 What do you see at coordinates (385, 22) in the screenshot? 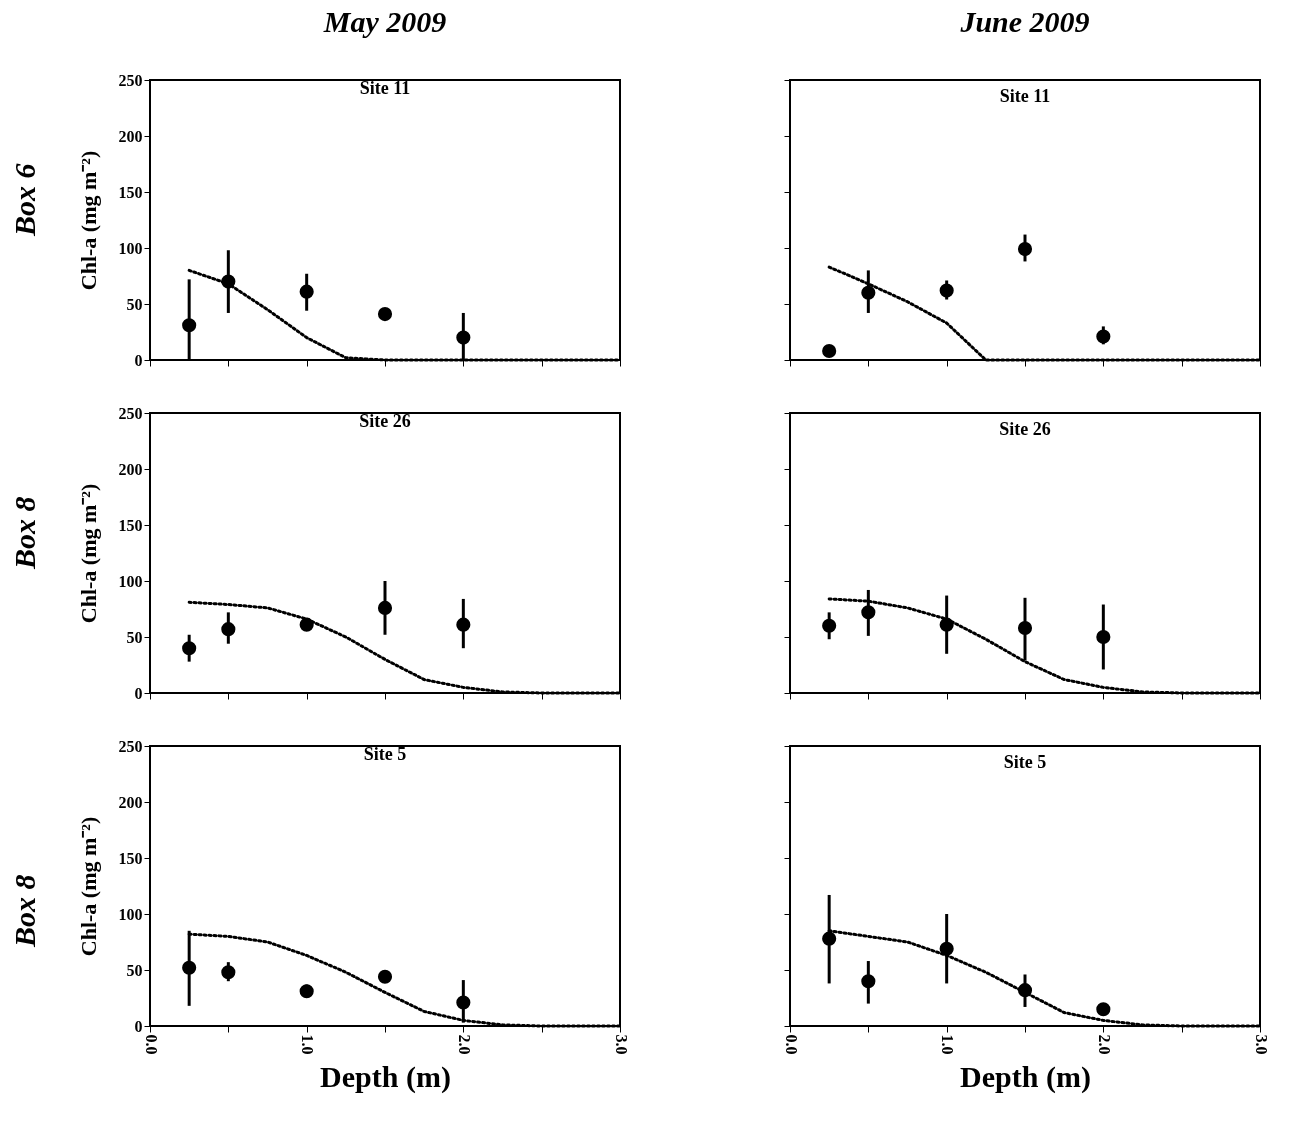
I see `text: May 2009` at bounding box center [385, 22].